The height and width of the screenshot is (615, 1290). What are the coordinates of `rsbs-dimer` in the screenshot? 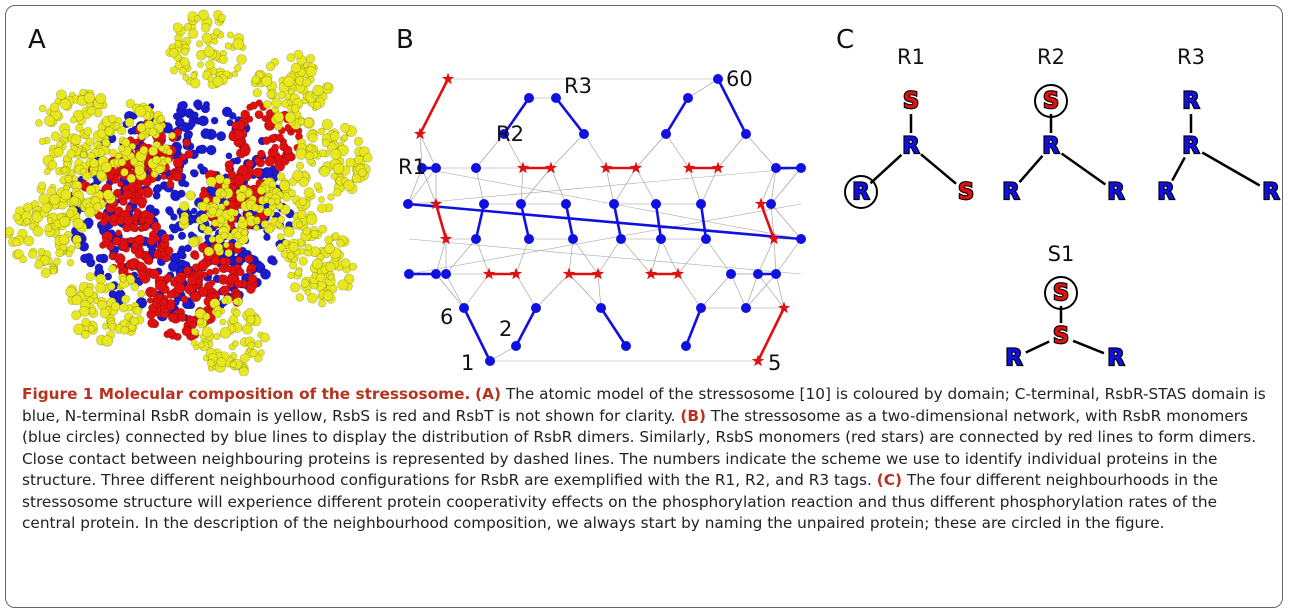 It's located at (767, 221).